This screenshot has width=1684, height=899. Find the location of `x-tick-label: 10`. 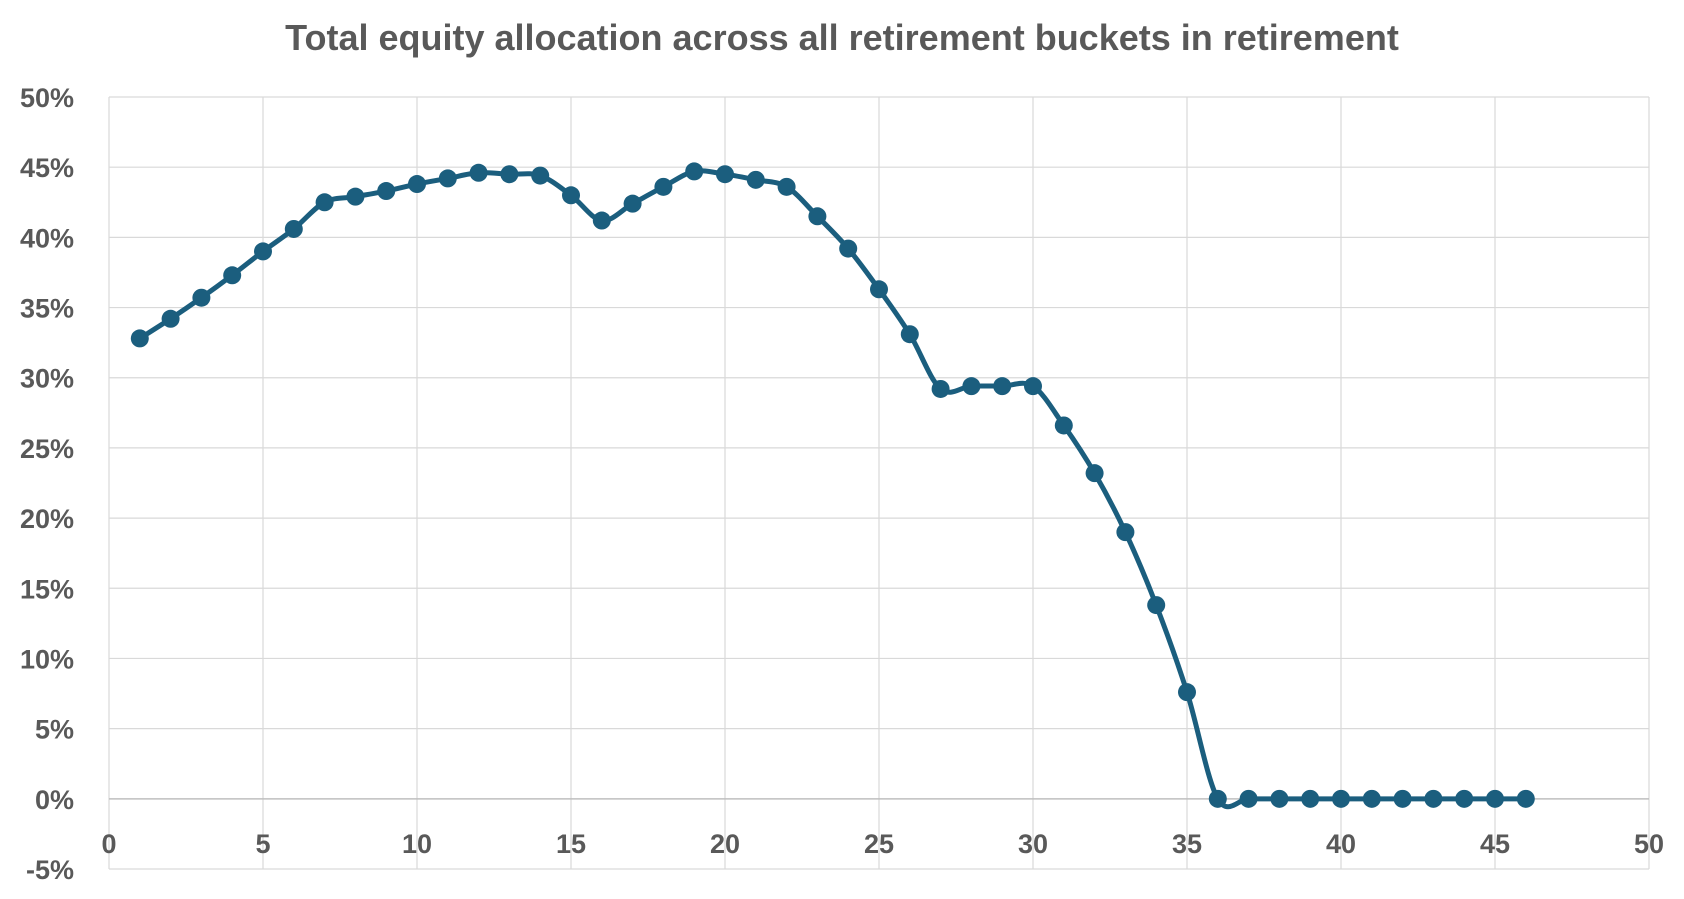

x-tick-label: 10 is located at coordinates (417, 844).